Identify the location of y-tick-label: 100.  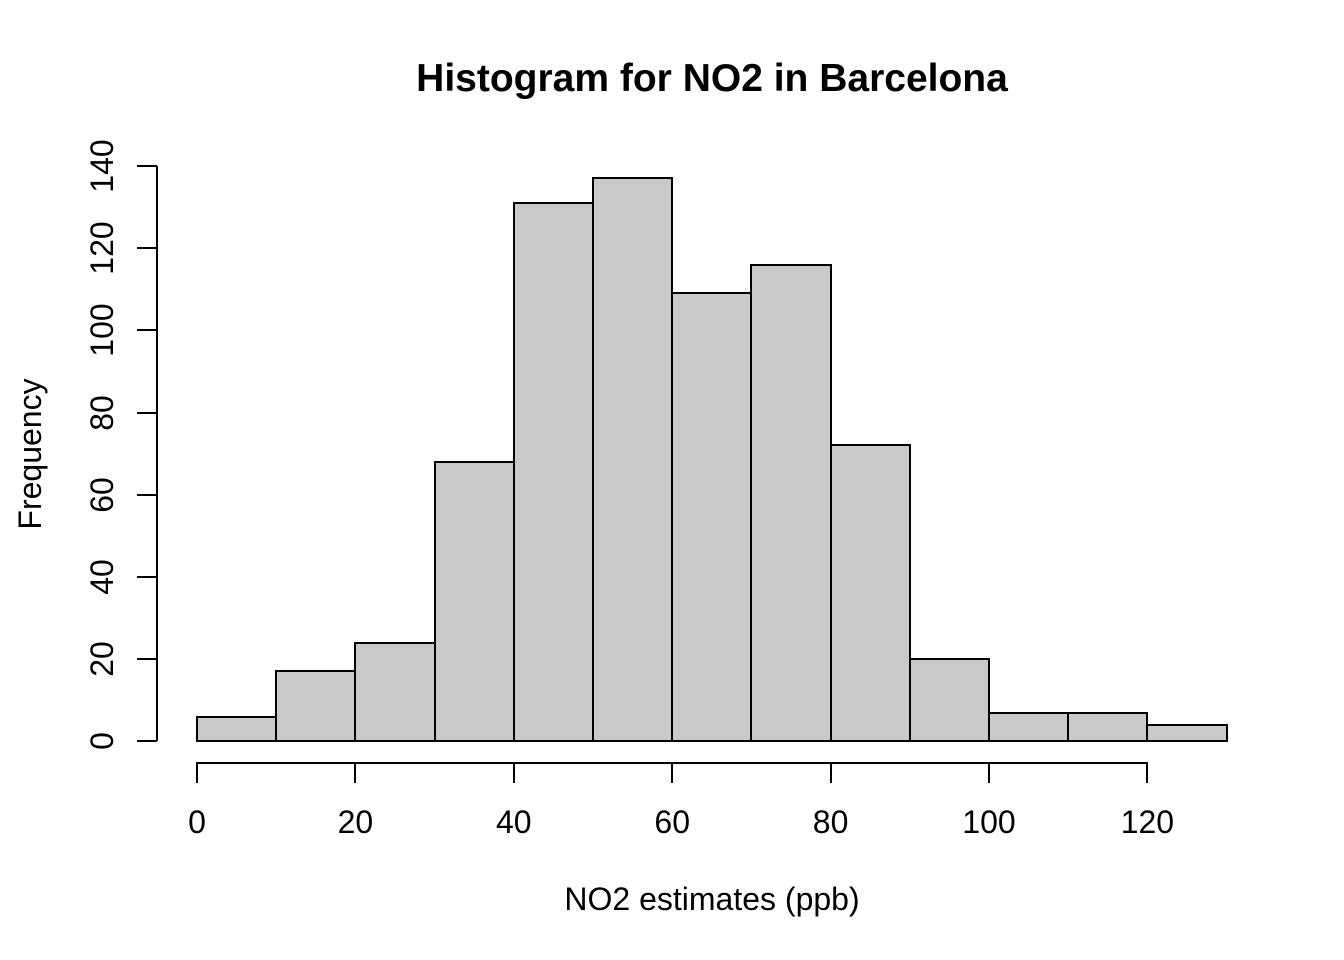
(102, 330).